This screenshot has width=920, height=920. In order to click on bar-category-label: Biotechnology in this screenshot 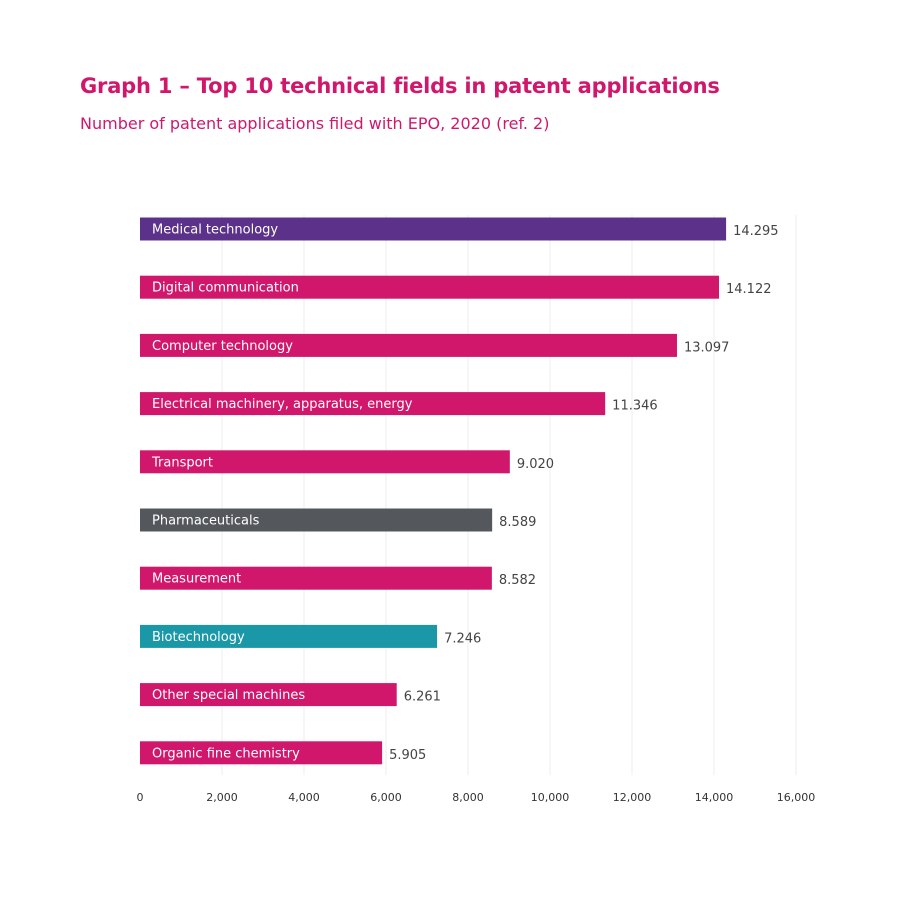, I will do `click(198, 637)`.